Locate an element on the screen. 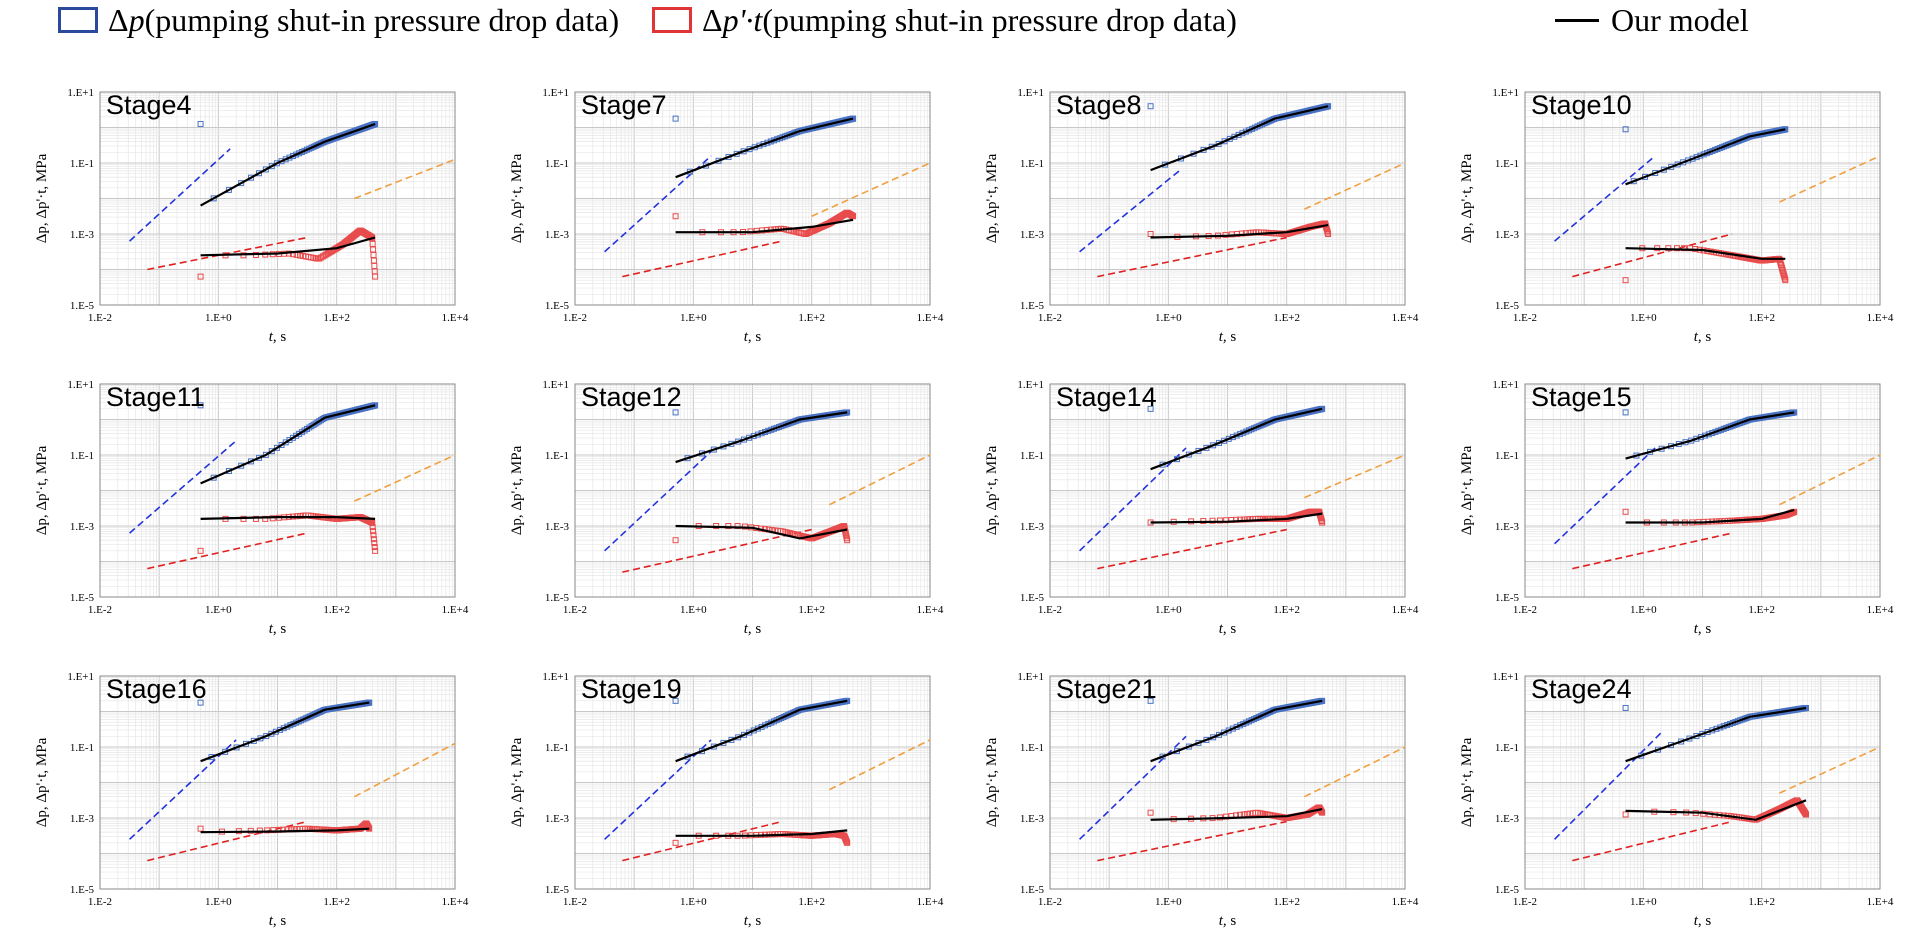 The height and width of the screenshot is (947, 1905). panel-title: Stage7 is located at coordinates (624, 105).